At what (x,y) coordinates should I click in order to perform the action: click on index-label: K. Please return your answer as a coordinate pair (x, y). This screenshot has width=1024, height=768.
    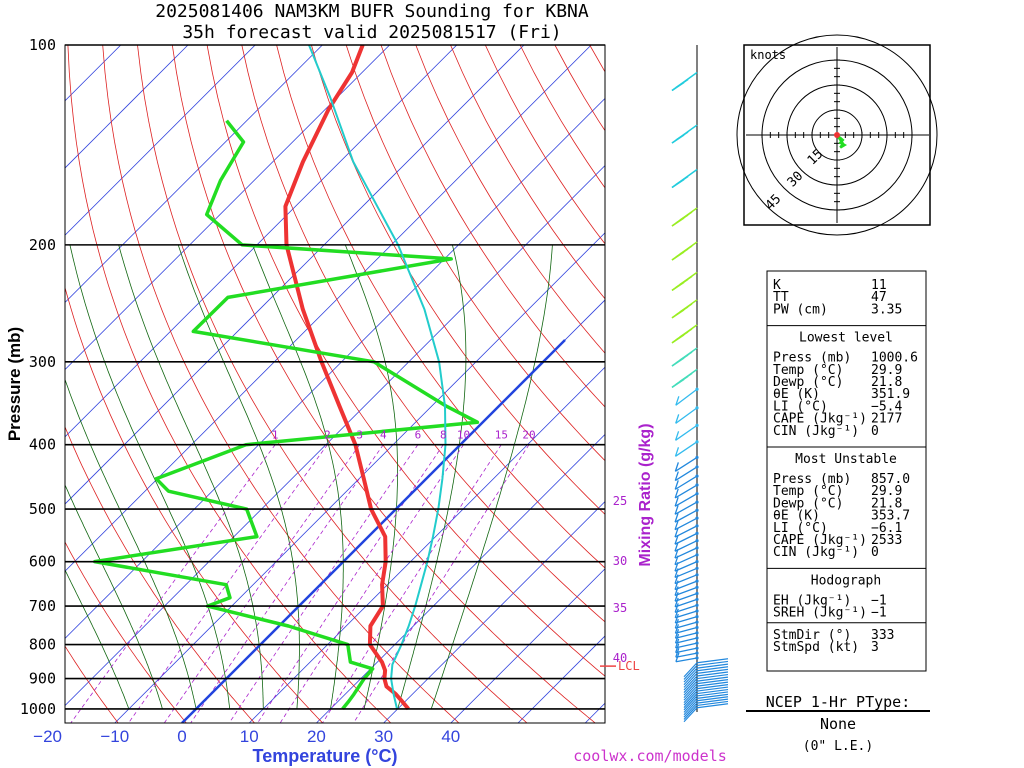
    Looking at the image, I should click on (777, 285).